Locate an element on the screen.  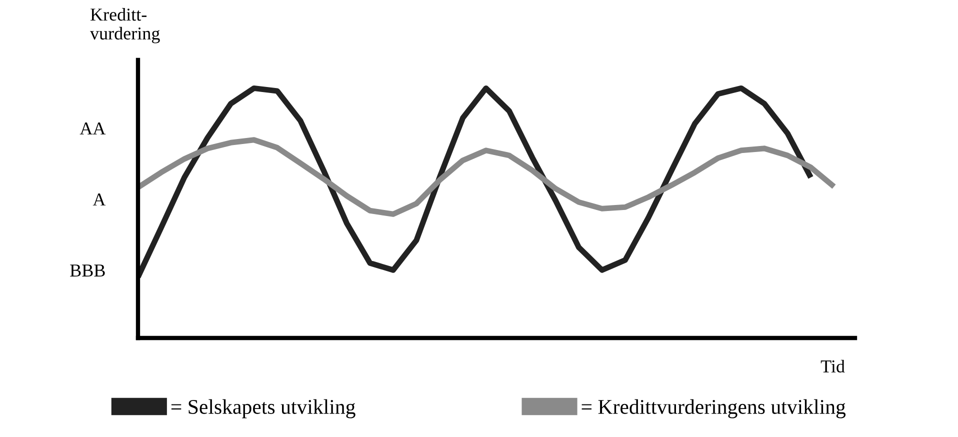
legend-label: = Kredittvurderingens utvikling is located at coordinates (714, 408).